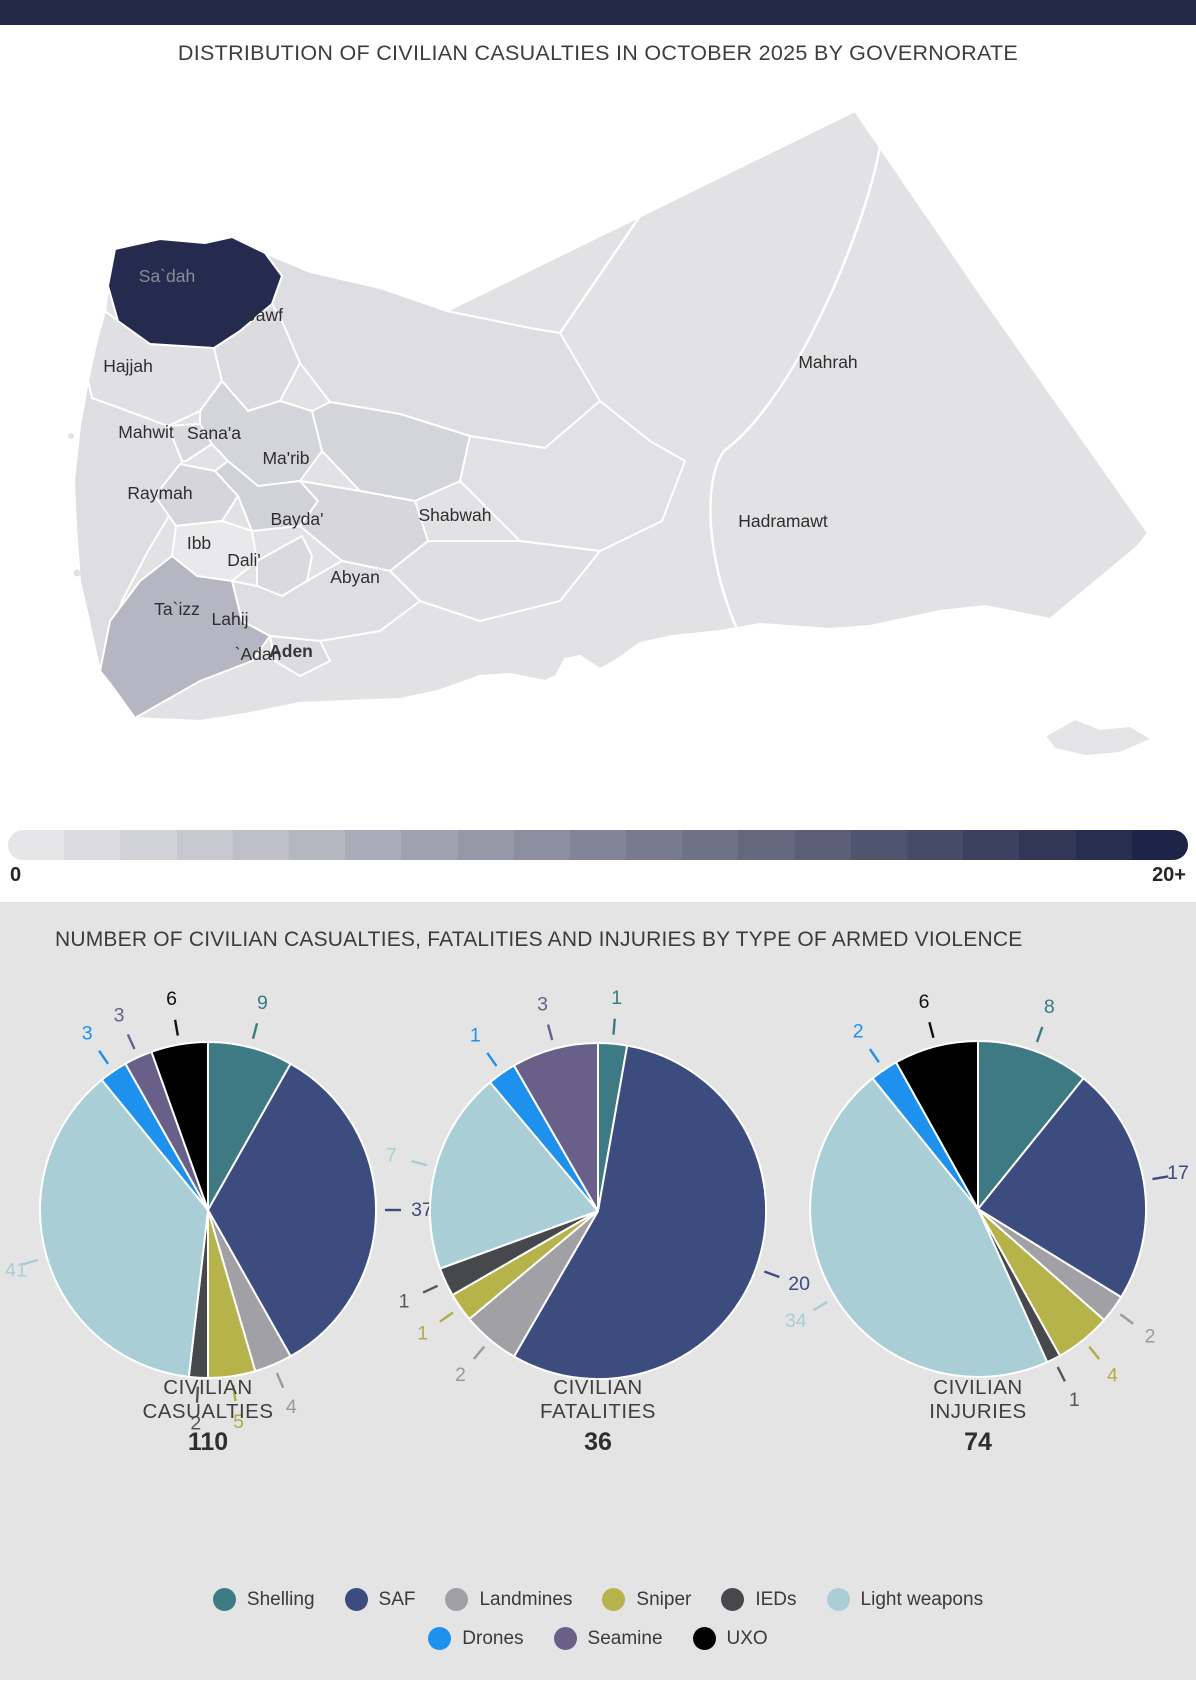 Image resolution: width=1196 pixels, height=1683 pixels. What do you see at coordinates (224, 1599) in the screenshot?
I see `legend-swatch-shelling` at bounding box center [224, 1599].